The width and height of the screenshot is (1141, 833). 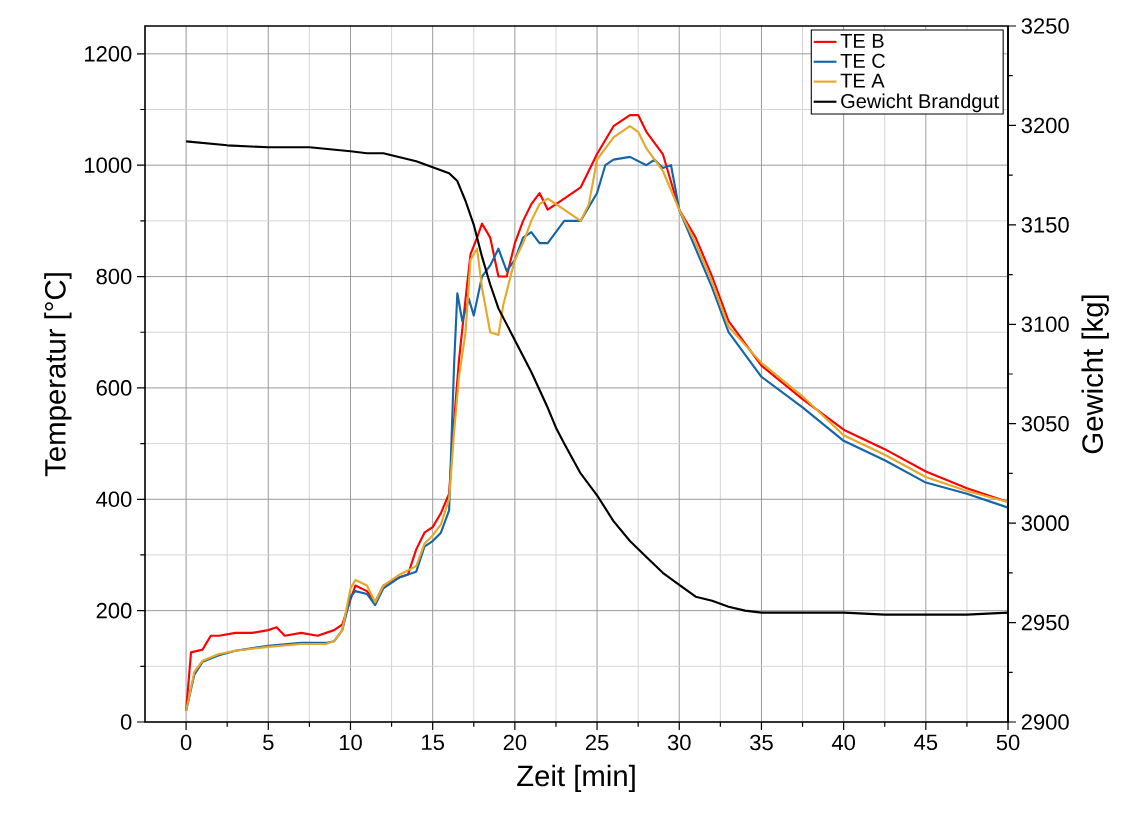 I want to click on x-tick-label: 25, so click(x=597, y=742).